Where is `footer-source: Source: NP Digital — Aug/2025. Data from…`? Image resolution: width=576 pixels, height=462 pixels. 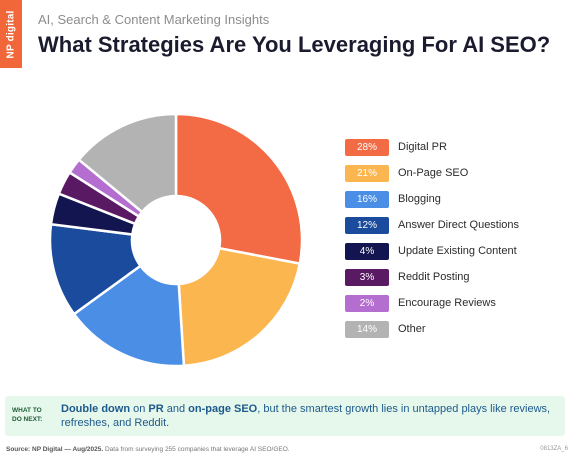 footer-source: Source: NP Digital — Aug/2025. Data from… is located at coordinates (148, 449).